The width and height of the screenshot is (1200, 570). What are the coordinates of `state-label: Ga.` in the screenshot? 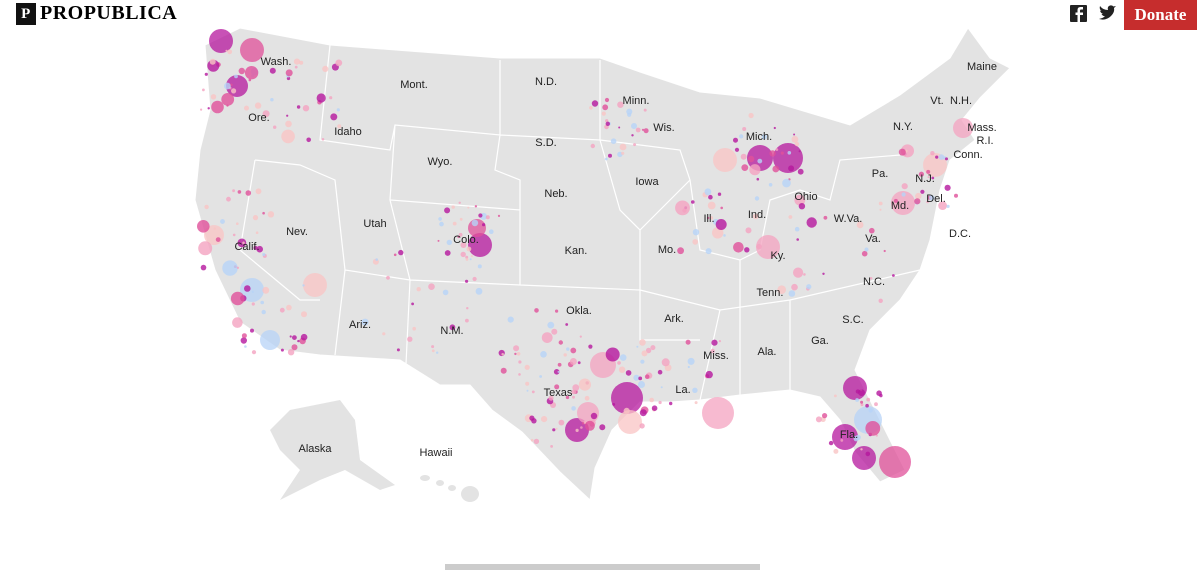 It's located at (820, 341).